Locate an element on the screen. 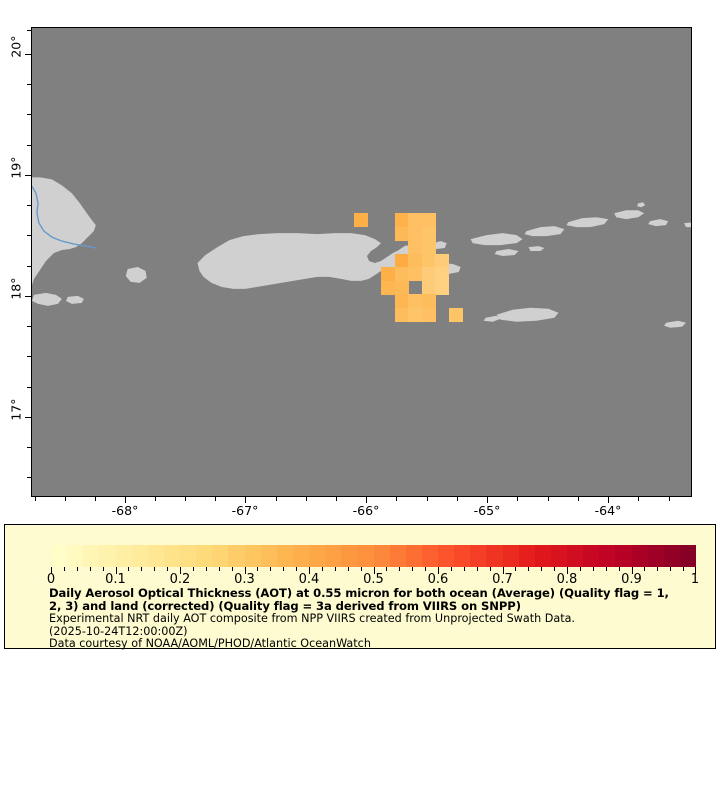 This screenshot has width=720, height=800. landmass-st-john is located at coordinates (544, 231).